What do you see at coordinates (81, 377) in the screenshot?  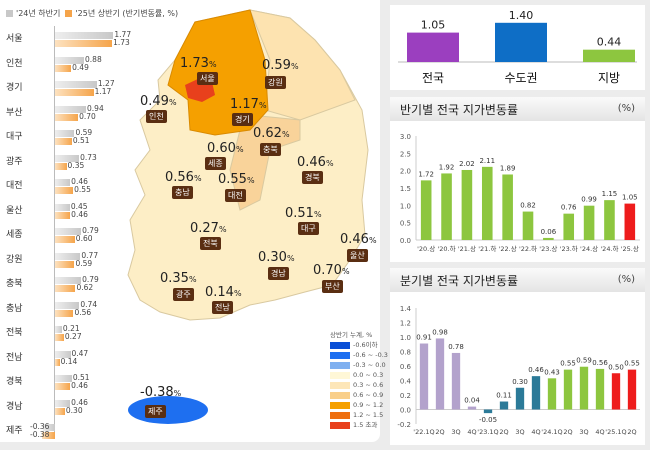 I see `region-value-prev: 0.51` at bounding box center [81, 377].